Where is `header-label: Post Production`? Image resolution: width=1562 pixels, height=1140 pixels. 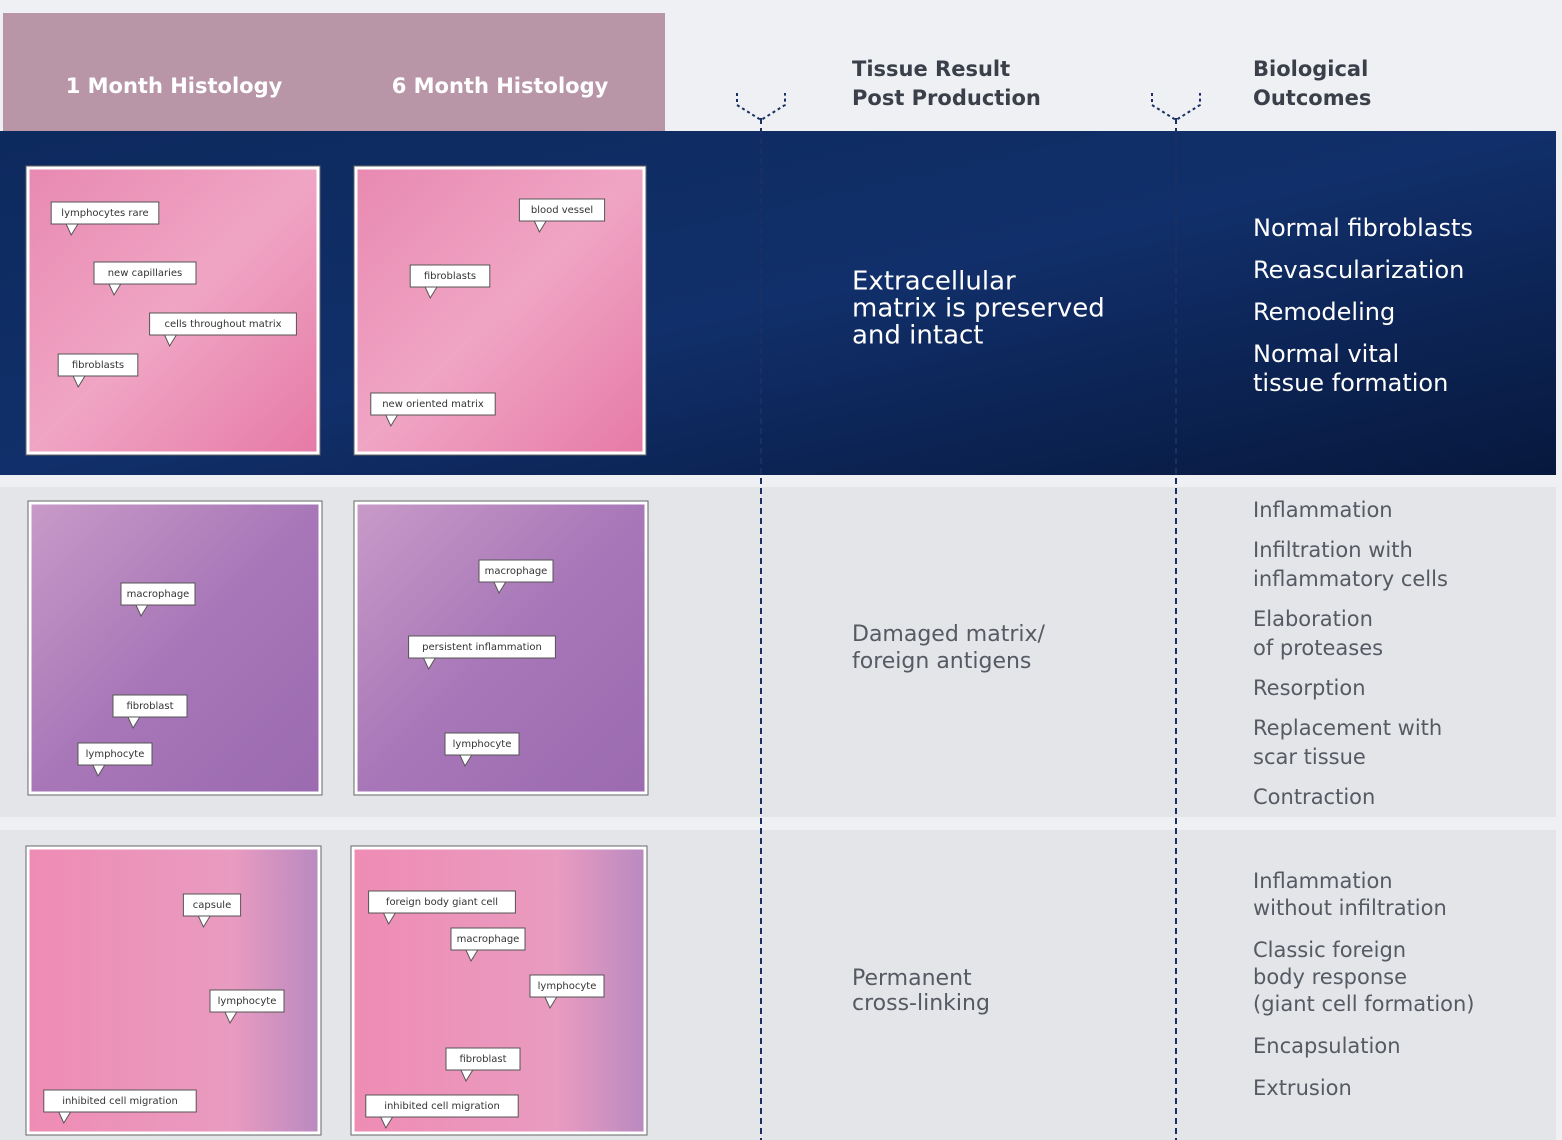 header-label: Post Production is located at coordinates (946, 98).